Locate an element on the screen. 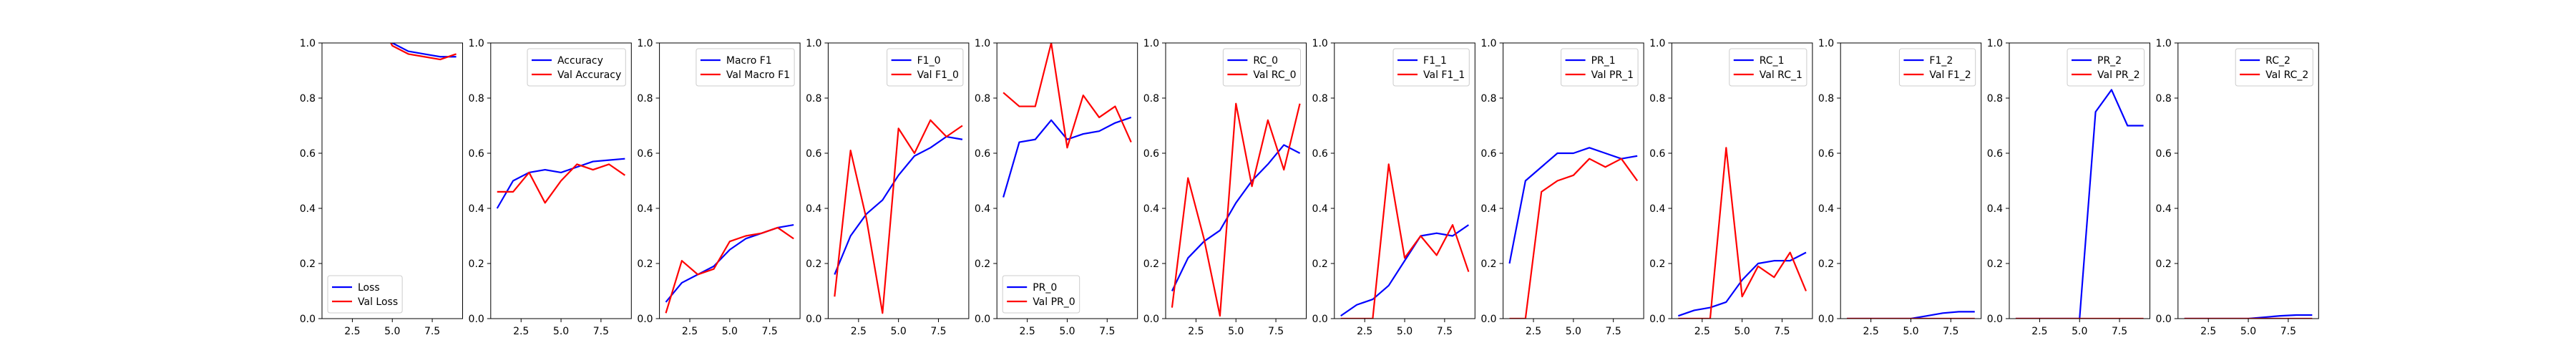 Image resolution: width=2576 pixels, height=358 pixels. subplot: 0.0 0.2 0.4 0.6 0.8 1.0 2.5 5.0 7.5 RC_2 Val RC_2 is located at coordinates (2237, 187).